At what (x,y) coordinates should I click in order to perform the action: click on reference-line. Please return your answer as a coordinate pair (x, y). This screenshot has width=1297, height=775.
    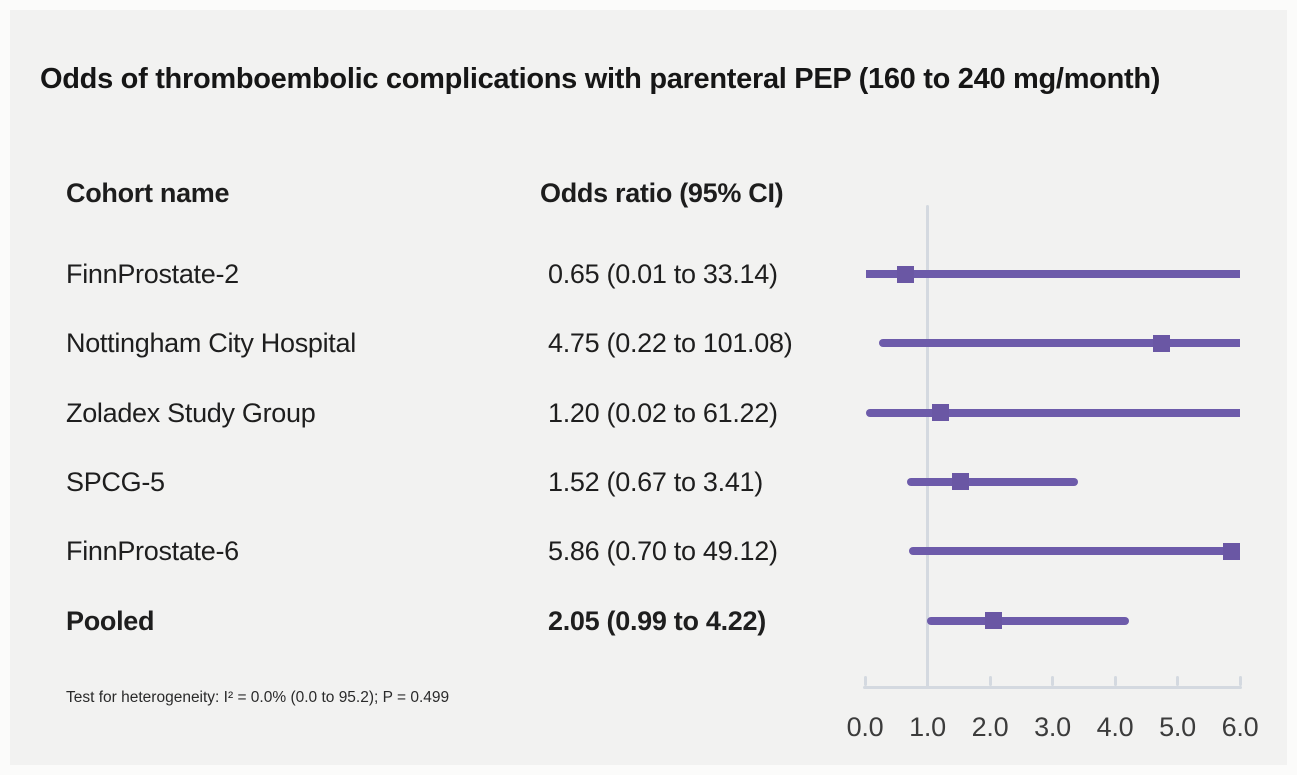
    Looking at the image, I should click on (927, 447).